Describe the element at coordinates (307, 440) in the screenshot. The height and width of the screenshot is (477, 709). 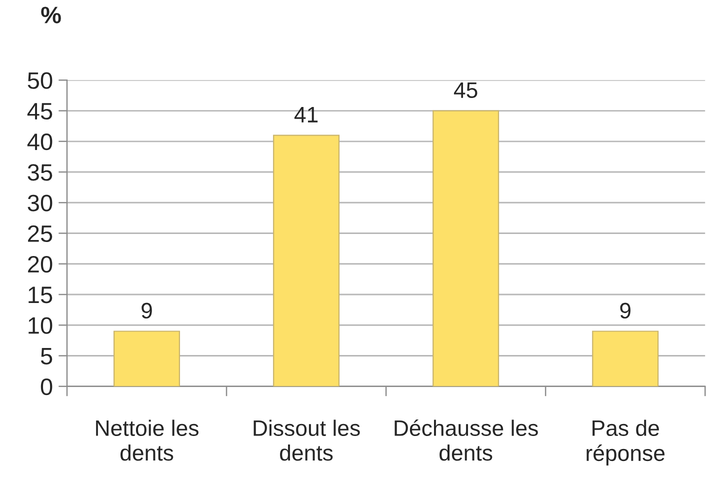
I see `x-tick-label: Dissout les dents` at that location.